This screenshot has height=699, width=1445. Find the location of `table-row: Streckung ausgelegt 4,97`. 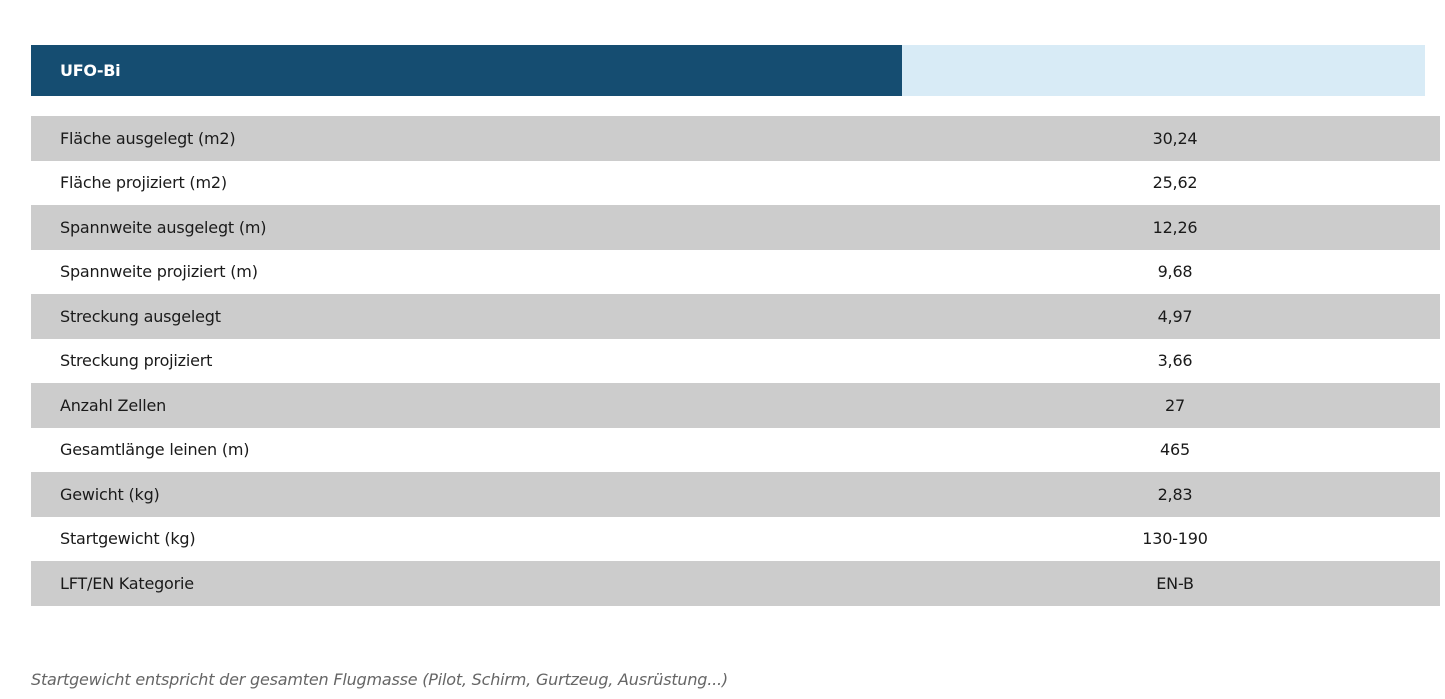

table-row: Streckung ausgelegt 4,97 is located at coordinates (735, 316).